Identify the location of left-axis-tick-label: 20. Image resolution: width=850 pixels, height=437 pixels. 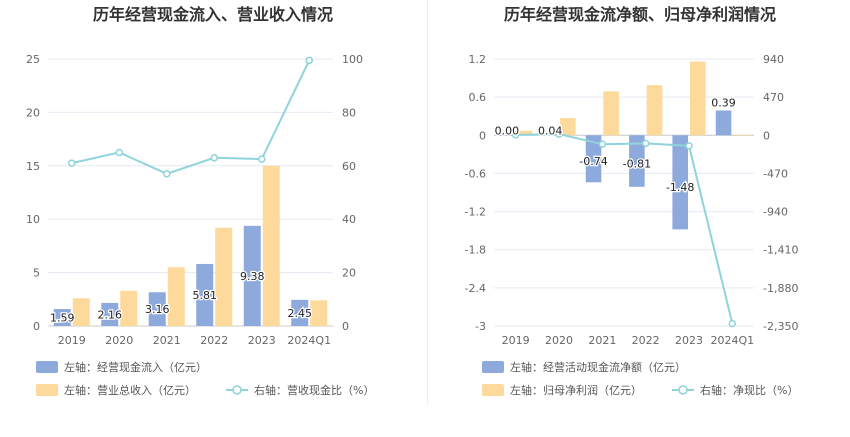
(33, 112).